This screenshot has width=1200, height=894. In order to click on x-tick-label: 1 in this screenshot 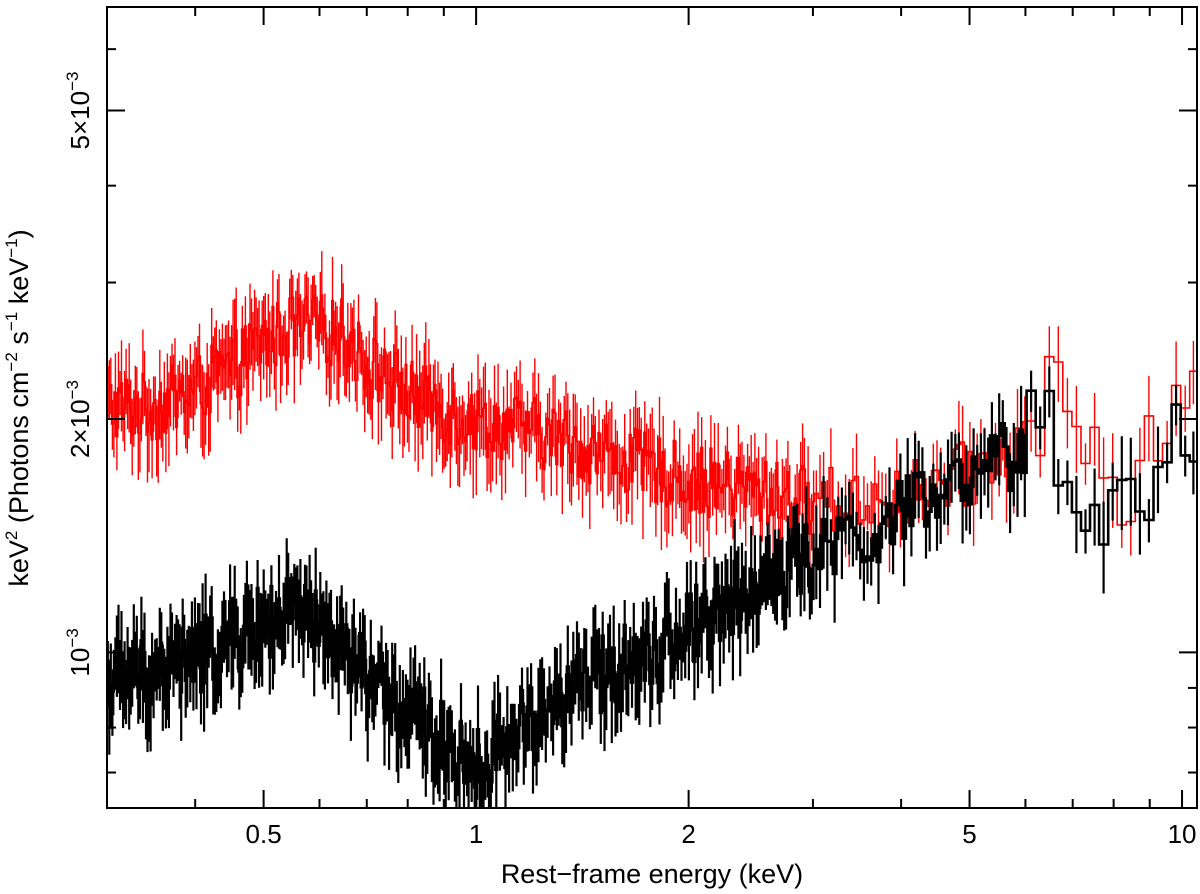, I will do `click(476, 834)`.